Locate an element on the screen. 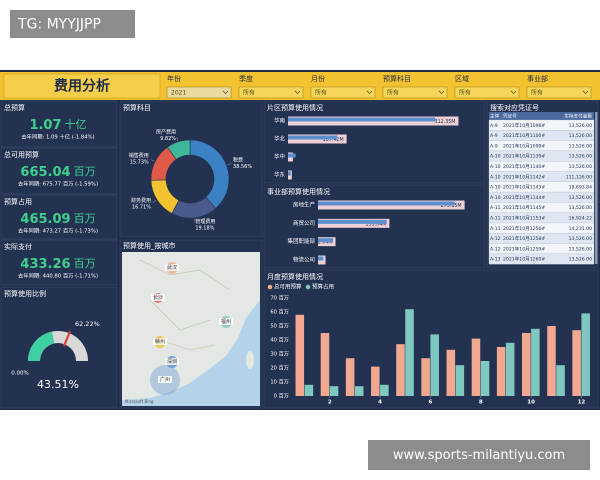 The image size is (600, 480). panel-title: 预算使用_按城市 is located at coordinates (149, 245).